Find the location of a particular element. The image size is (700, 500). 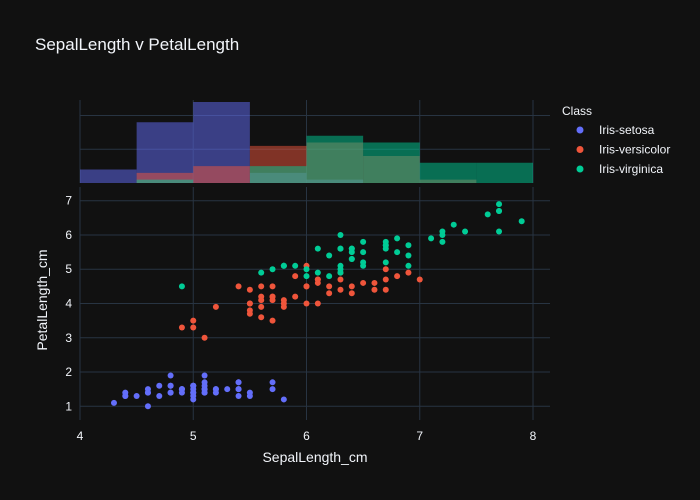

y-tick-label: 4 is located at coordinates (68, 304).